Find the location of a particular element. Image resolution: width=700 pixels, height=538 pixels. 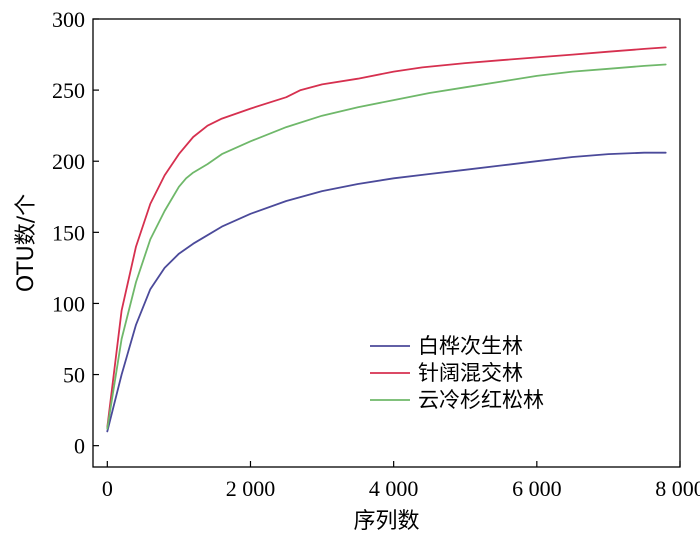

x-tick-label: 2 000 is located at coordinates (251, 488).